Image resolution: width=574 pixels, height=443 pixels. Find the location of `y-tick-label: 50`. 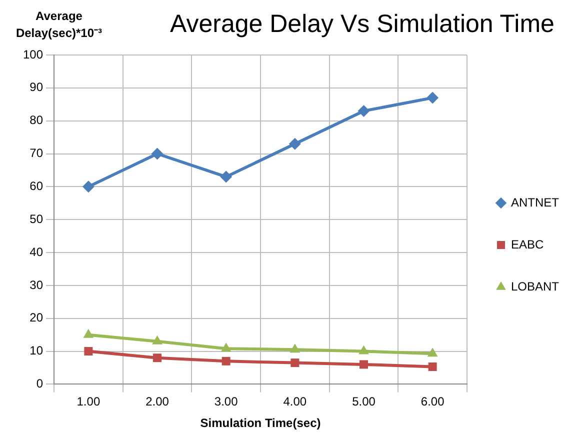

y-tick-label: 50 is located at coordinates (37, 219).